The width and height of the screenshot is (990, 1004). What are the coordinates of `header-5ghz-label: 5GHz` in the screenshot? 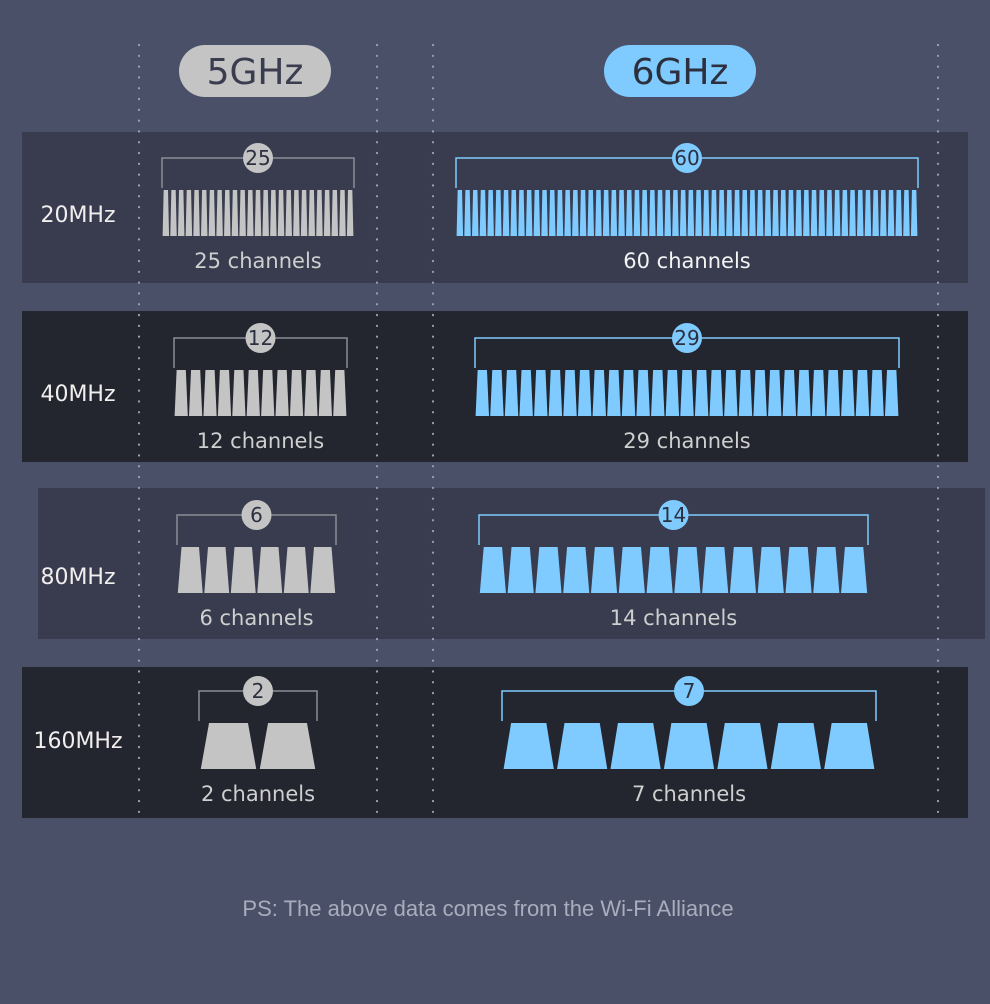 It's located at (255, 72).